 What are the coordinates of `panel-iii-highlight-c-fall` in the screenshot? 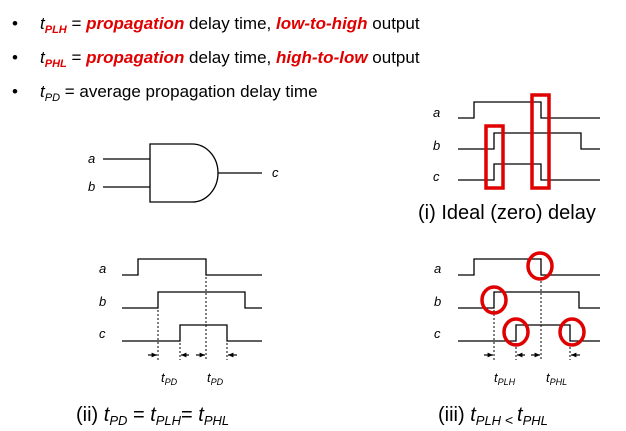 It's located at (572, 332).